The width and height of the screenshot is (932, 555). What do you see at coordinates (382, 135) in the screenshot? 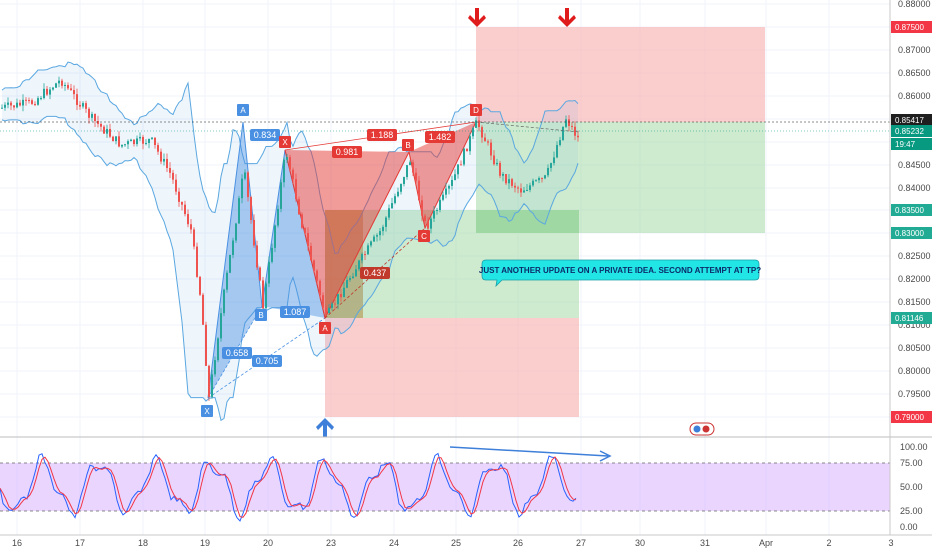
I see `ratio-label: 1.188` at bounding box center [382, 135].